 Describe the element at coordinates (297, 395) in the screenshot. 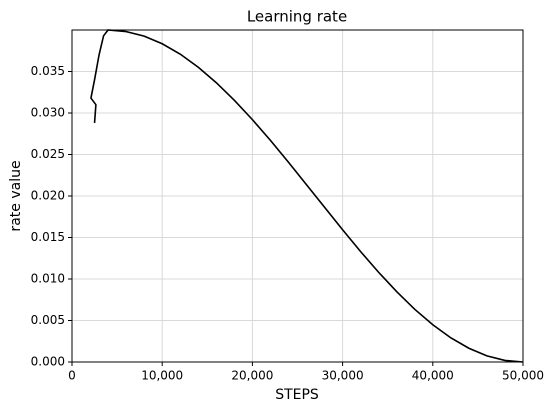

I see `x-axis-label: STEPS` at that location.